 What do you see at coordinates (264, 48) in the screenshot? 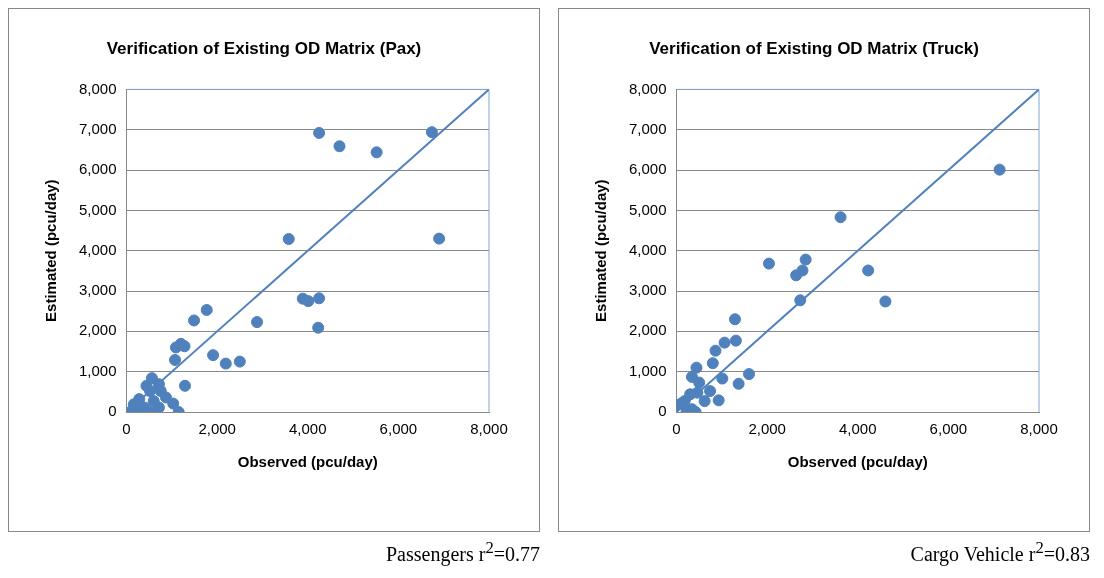
I see `chart-title: Verification of Existing OD Matrix (Pax)` at bounding box center [264, 48].